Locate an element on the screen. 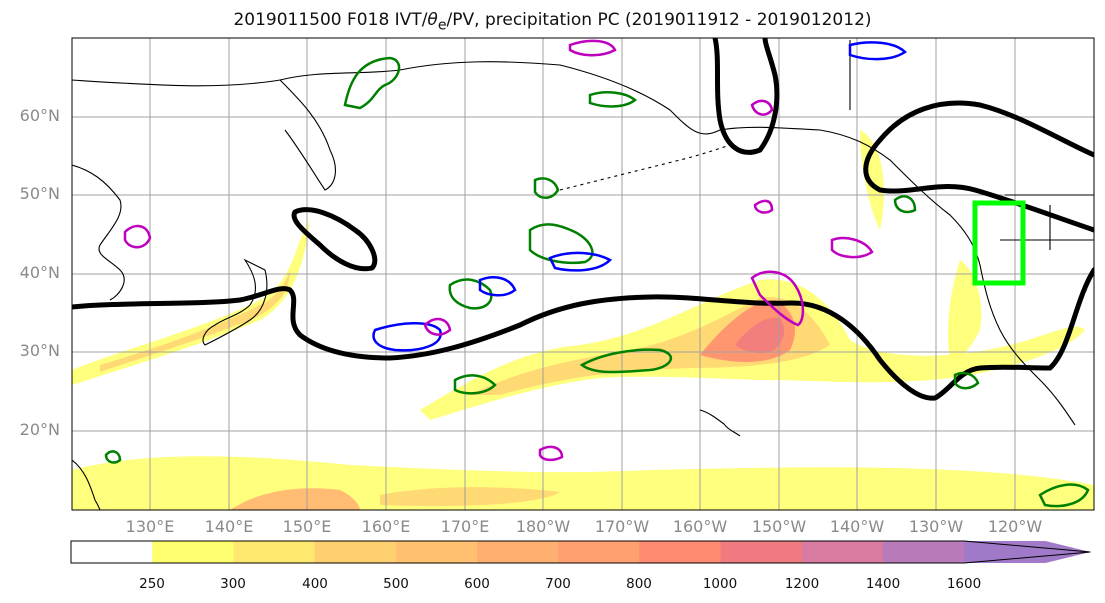 This screenshot has height=603, width=1105. na-borders is located at coordinates (971, 145).